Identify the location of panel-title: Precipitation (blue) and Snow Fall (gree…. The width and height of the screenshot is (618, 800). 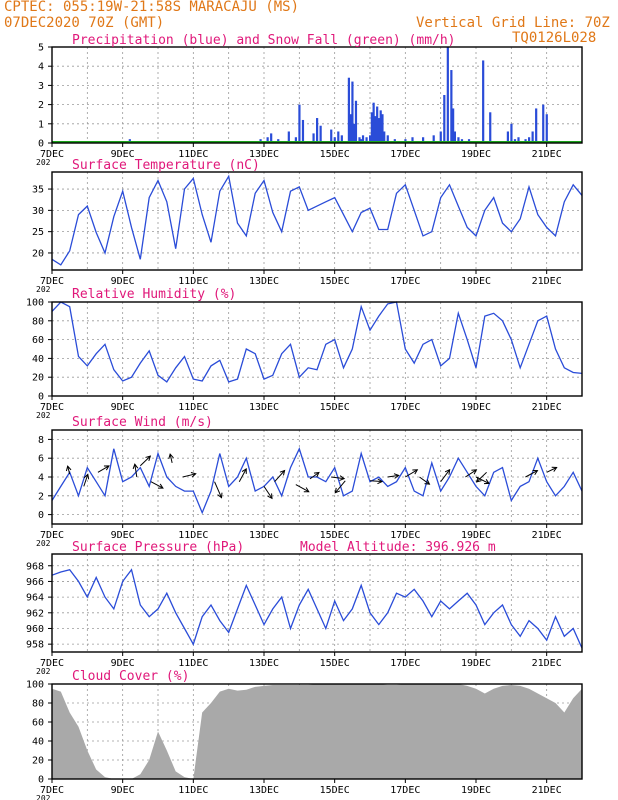
(264, 40).